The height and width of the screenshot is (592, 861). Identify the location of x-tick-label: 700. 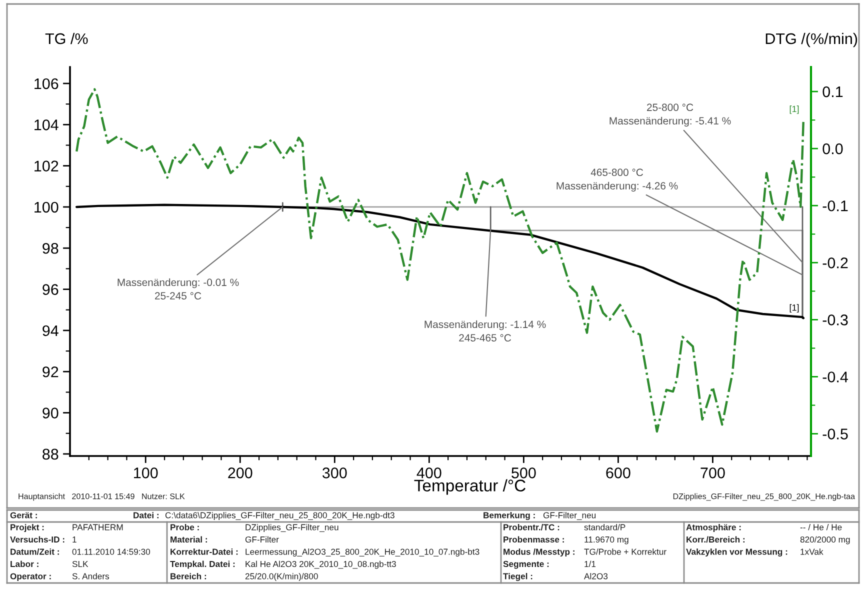
(712, 473).